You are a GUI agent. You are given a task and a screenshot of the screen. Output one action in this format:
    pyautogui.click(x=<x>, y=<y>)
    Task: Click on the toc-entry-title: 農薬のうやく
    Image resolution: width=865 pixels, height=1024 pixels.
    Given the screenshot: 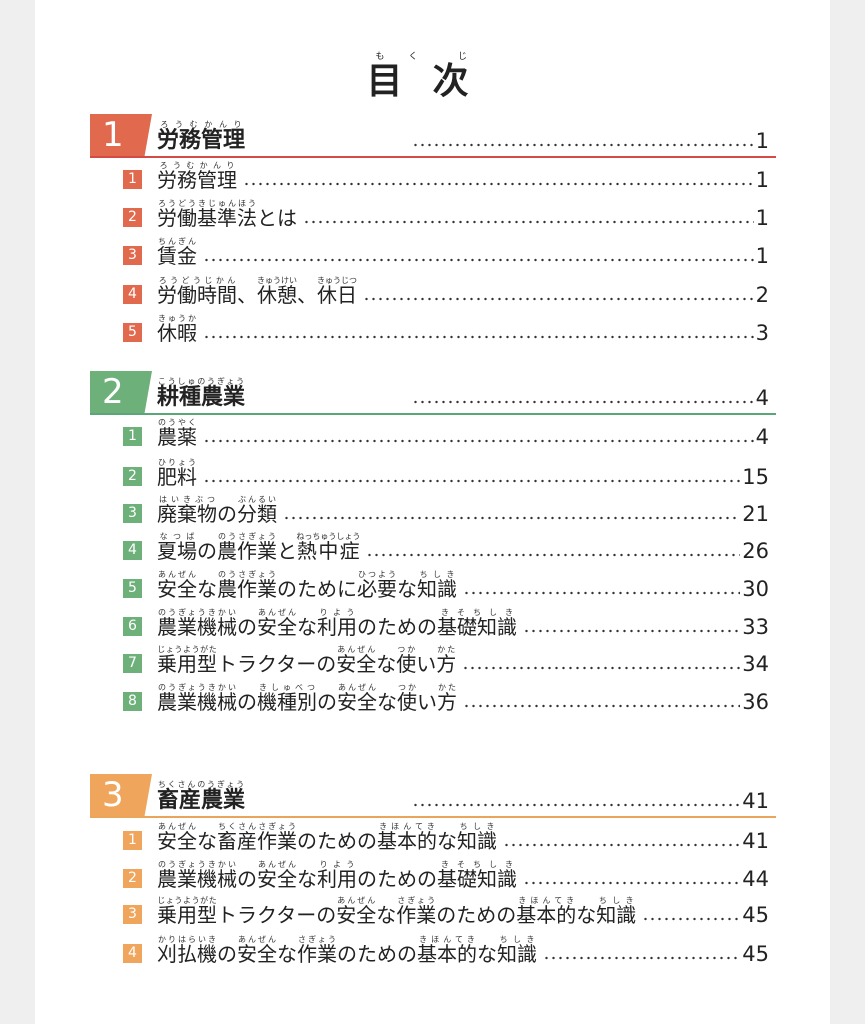 What is the action you would take?
    pyautogui.click(x=177, y=433)
    